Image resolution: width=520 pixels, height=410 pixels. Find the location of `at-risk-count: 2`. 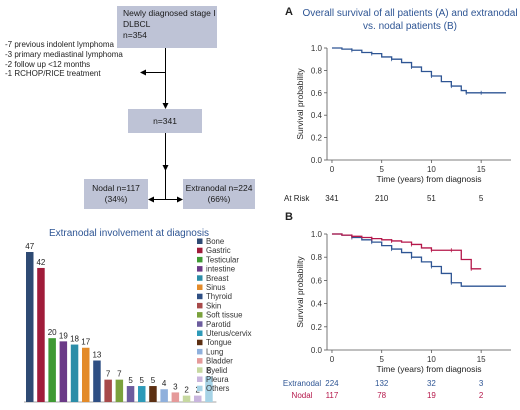

at-risk-count: 2 is located at coordinates (481, 395).